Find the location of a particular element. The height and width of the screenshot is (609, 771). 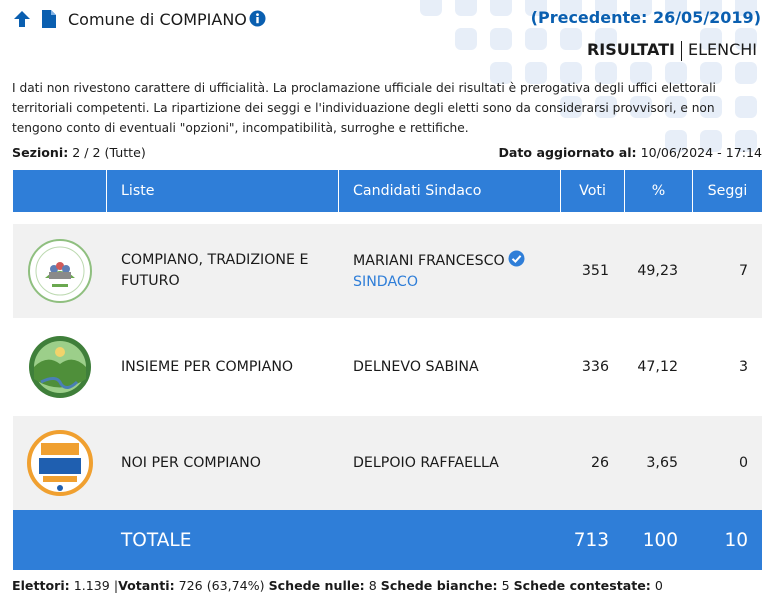

table-spacer is located at coordinates (387, 217).